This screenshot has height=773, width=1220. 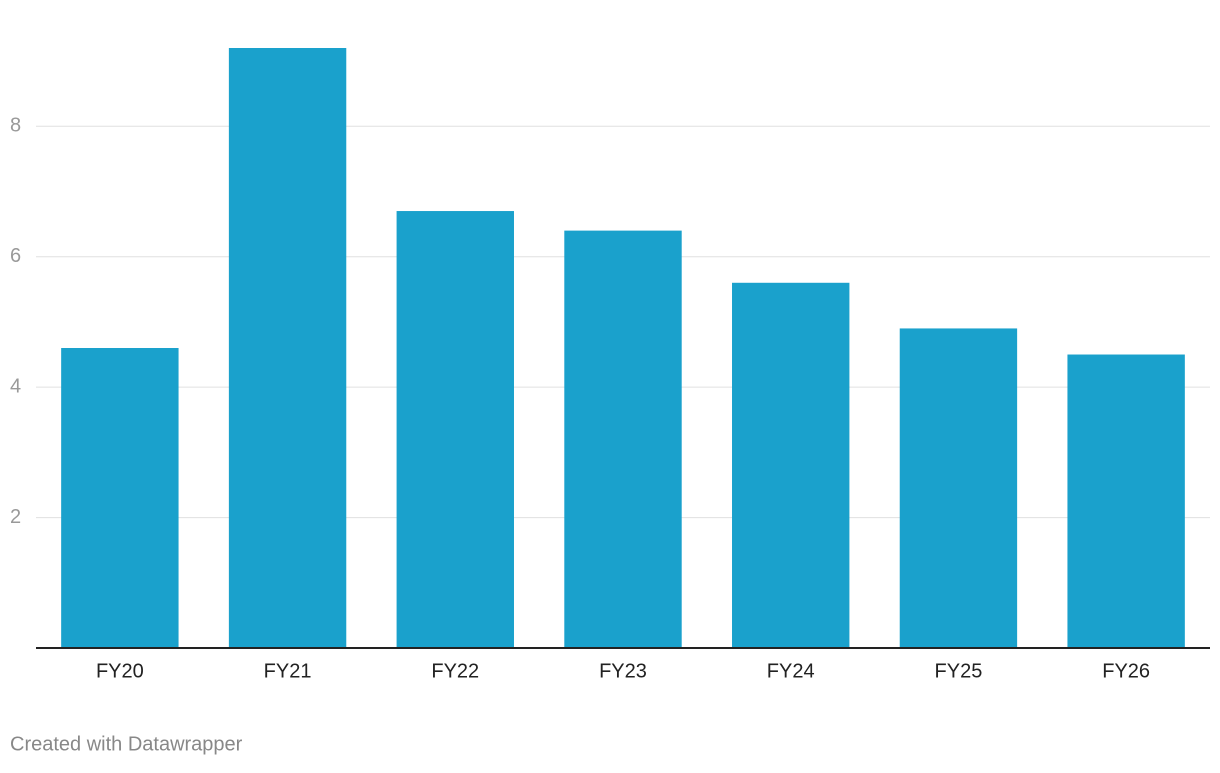 What do you see at coordinates (15, 126) in the screenshot?
I see `y-tick-label: 8` at bounding box center [15, 126].